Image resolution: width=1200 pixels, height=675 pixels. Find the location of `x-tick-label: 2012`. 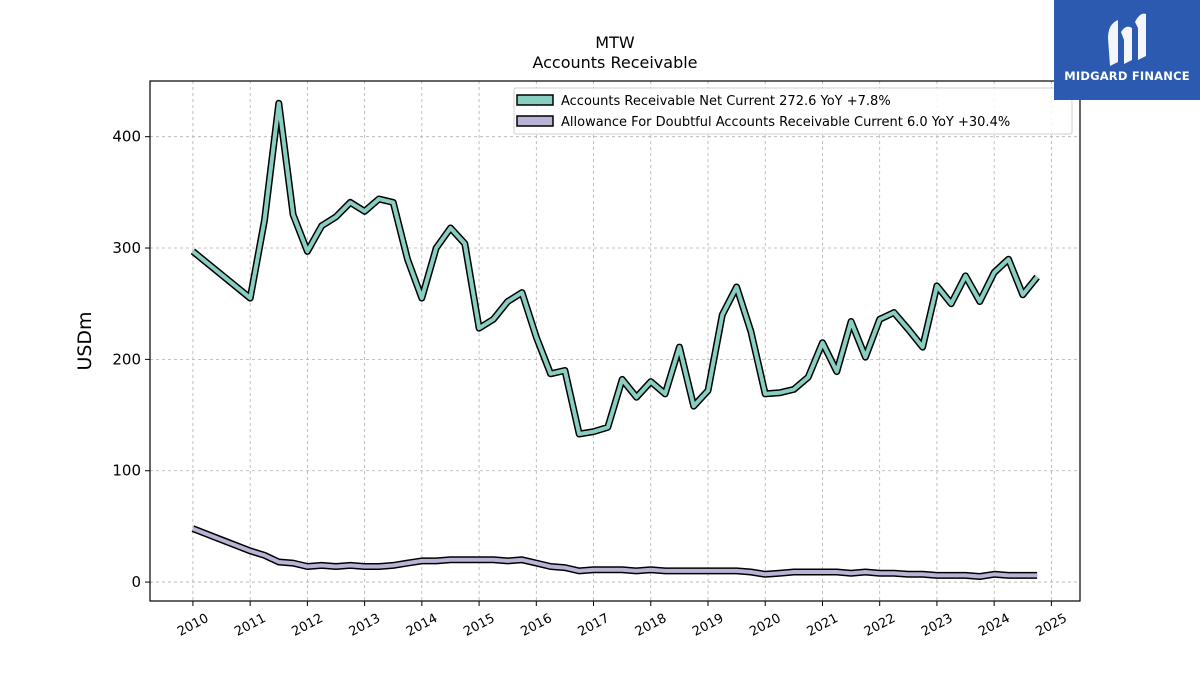

x-tick-label: 2012 is located at coordinates (307, 625).